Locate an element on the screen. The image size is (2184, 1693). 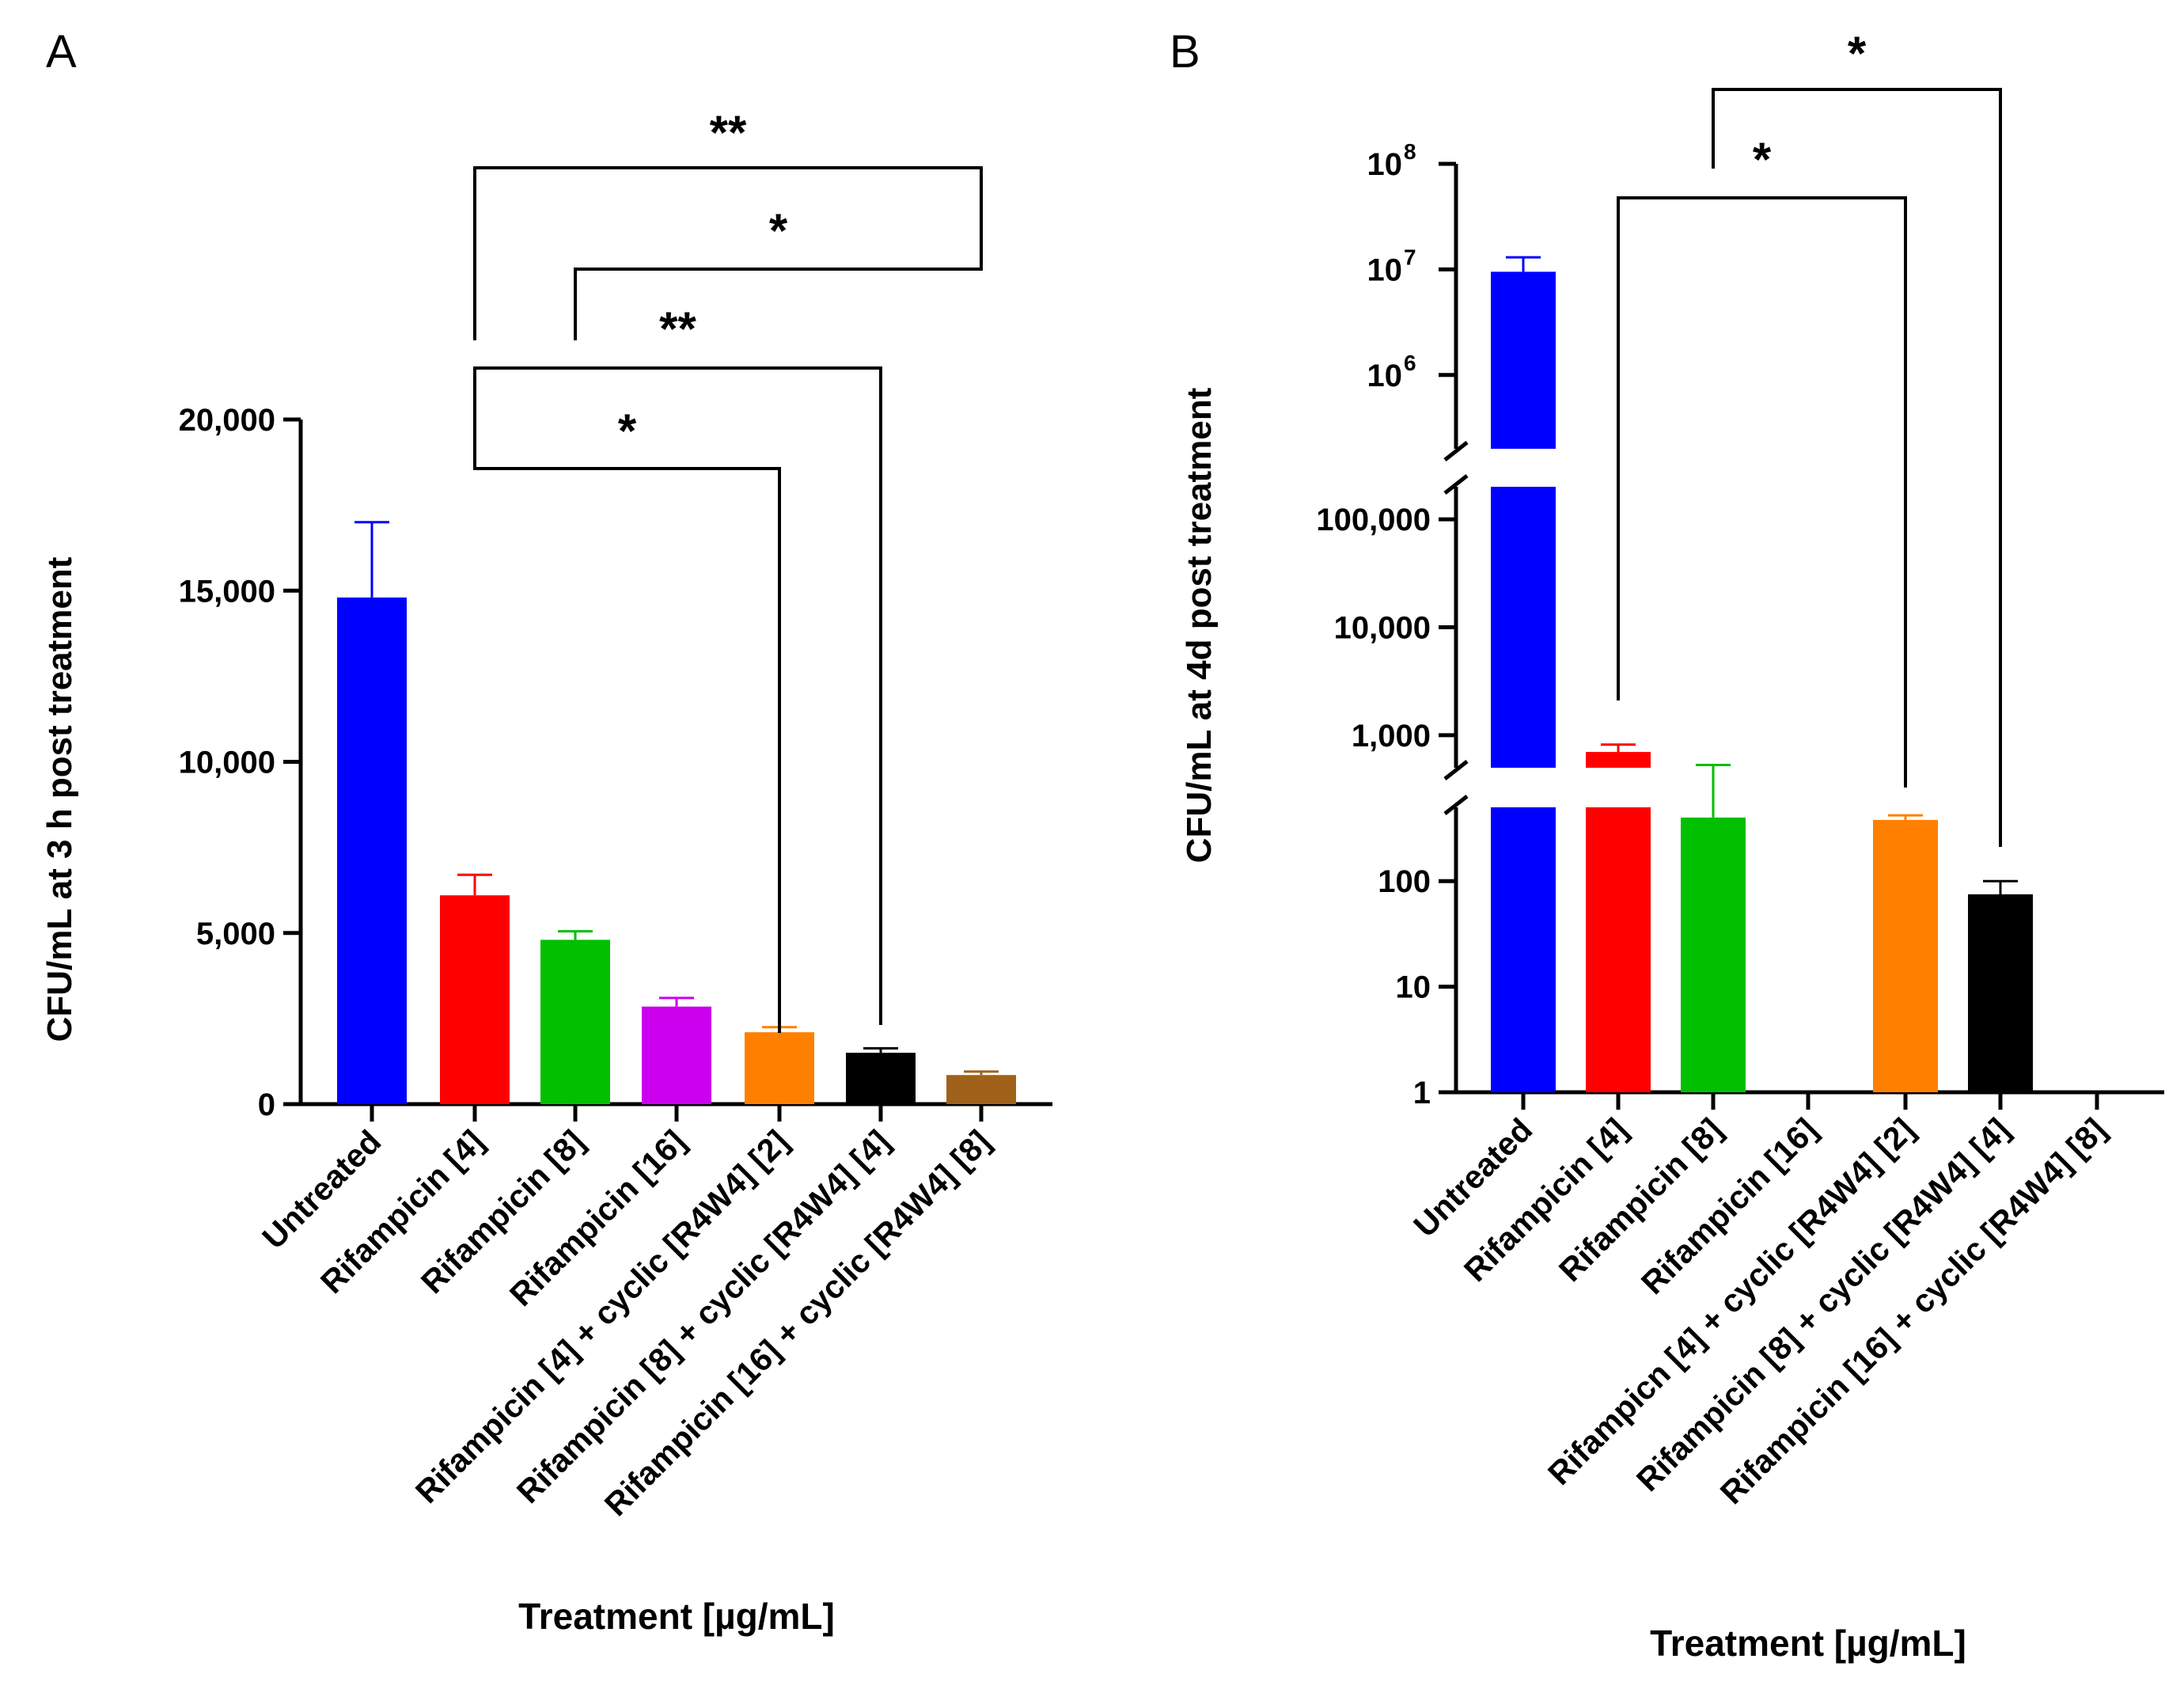
y-tick-label: 100 is located at coordinates (1404, 882).